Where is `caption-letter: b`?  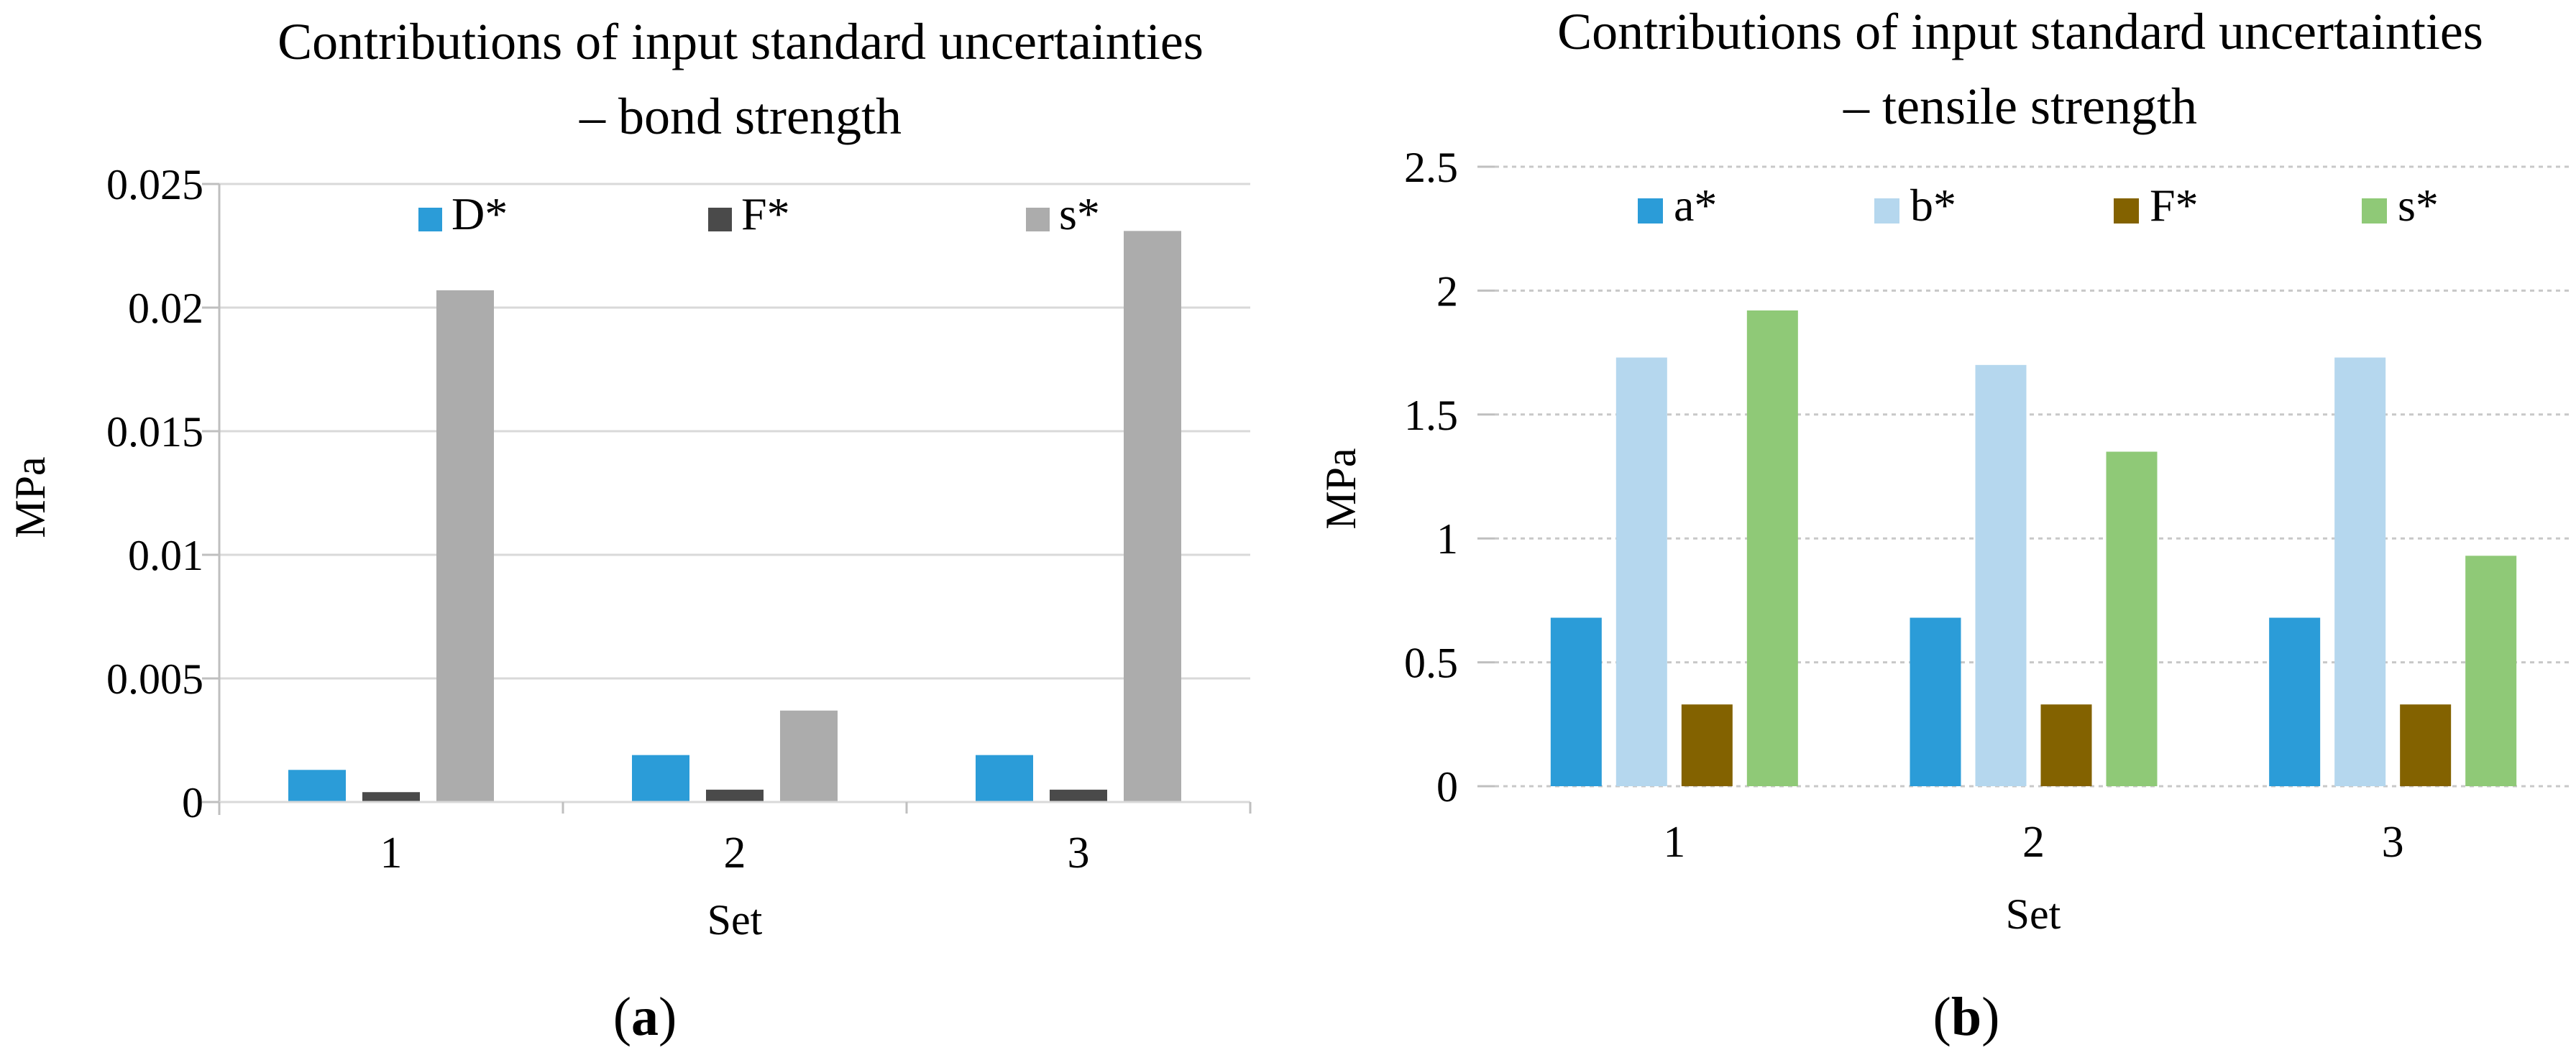 caption-letter: b is located at coordinates (1966, 1017).